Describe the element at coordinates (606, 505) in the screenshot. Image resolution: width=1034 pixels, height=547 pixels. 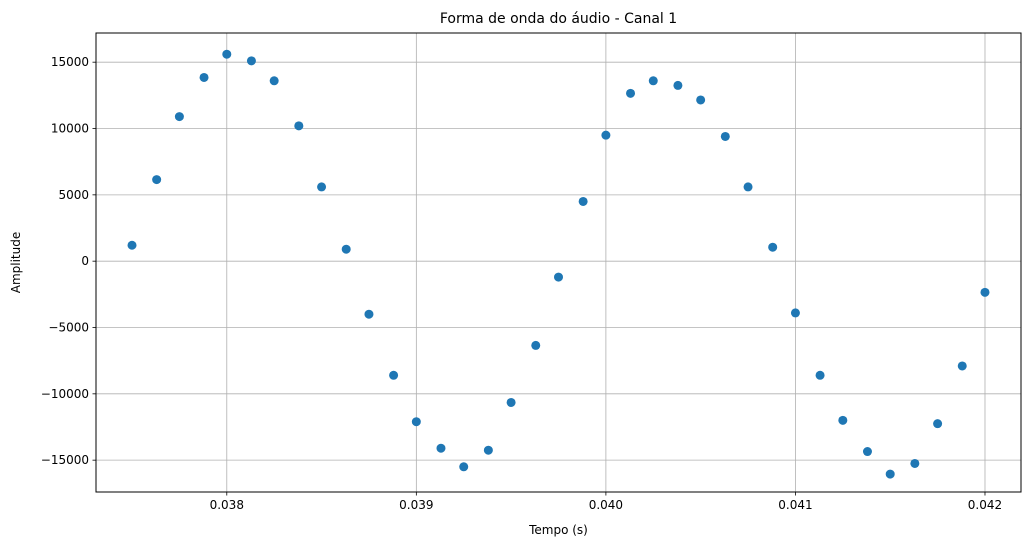
I see `x-tick-label: 0.040` at that location.